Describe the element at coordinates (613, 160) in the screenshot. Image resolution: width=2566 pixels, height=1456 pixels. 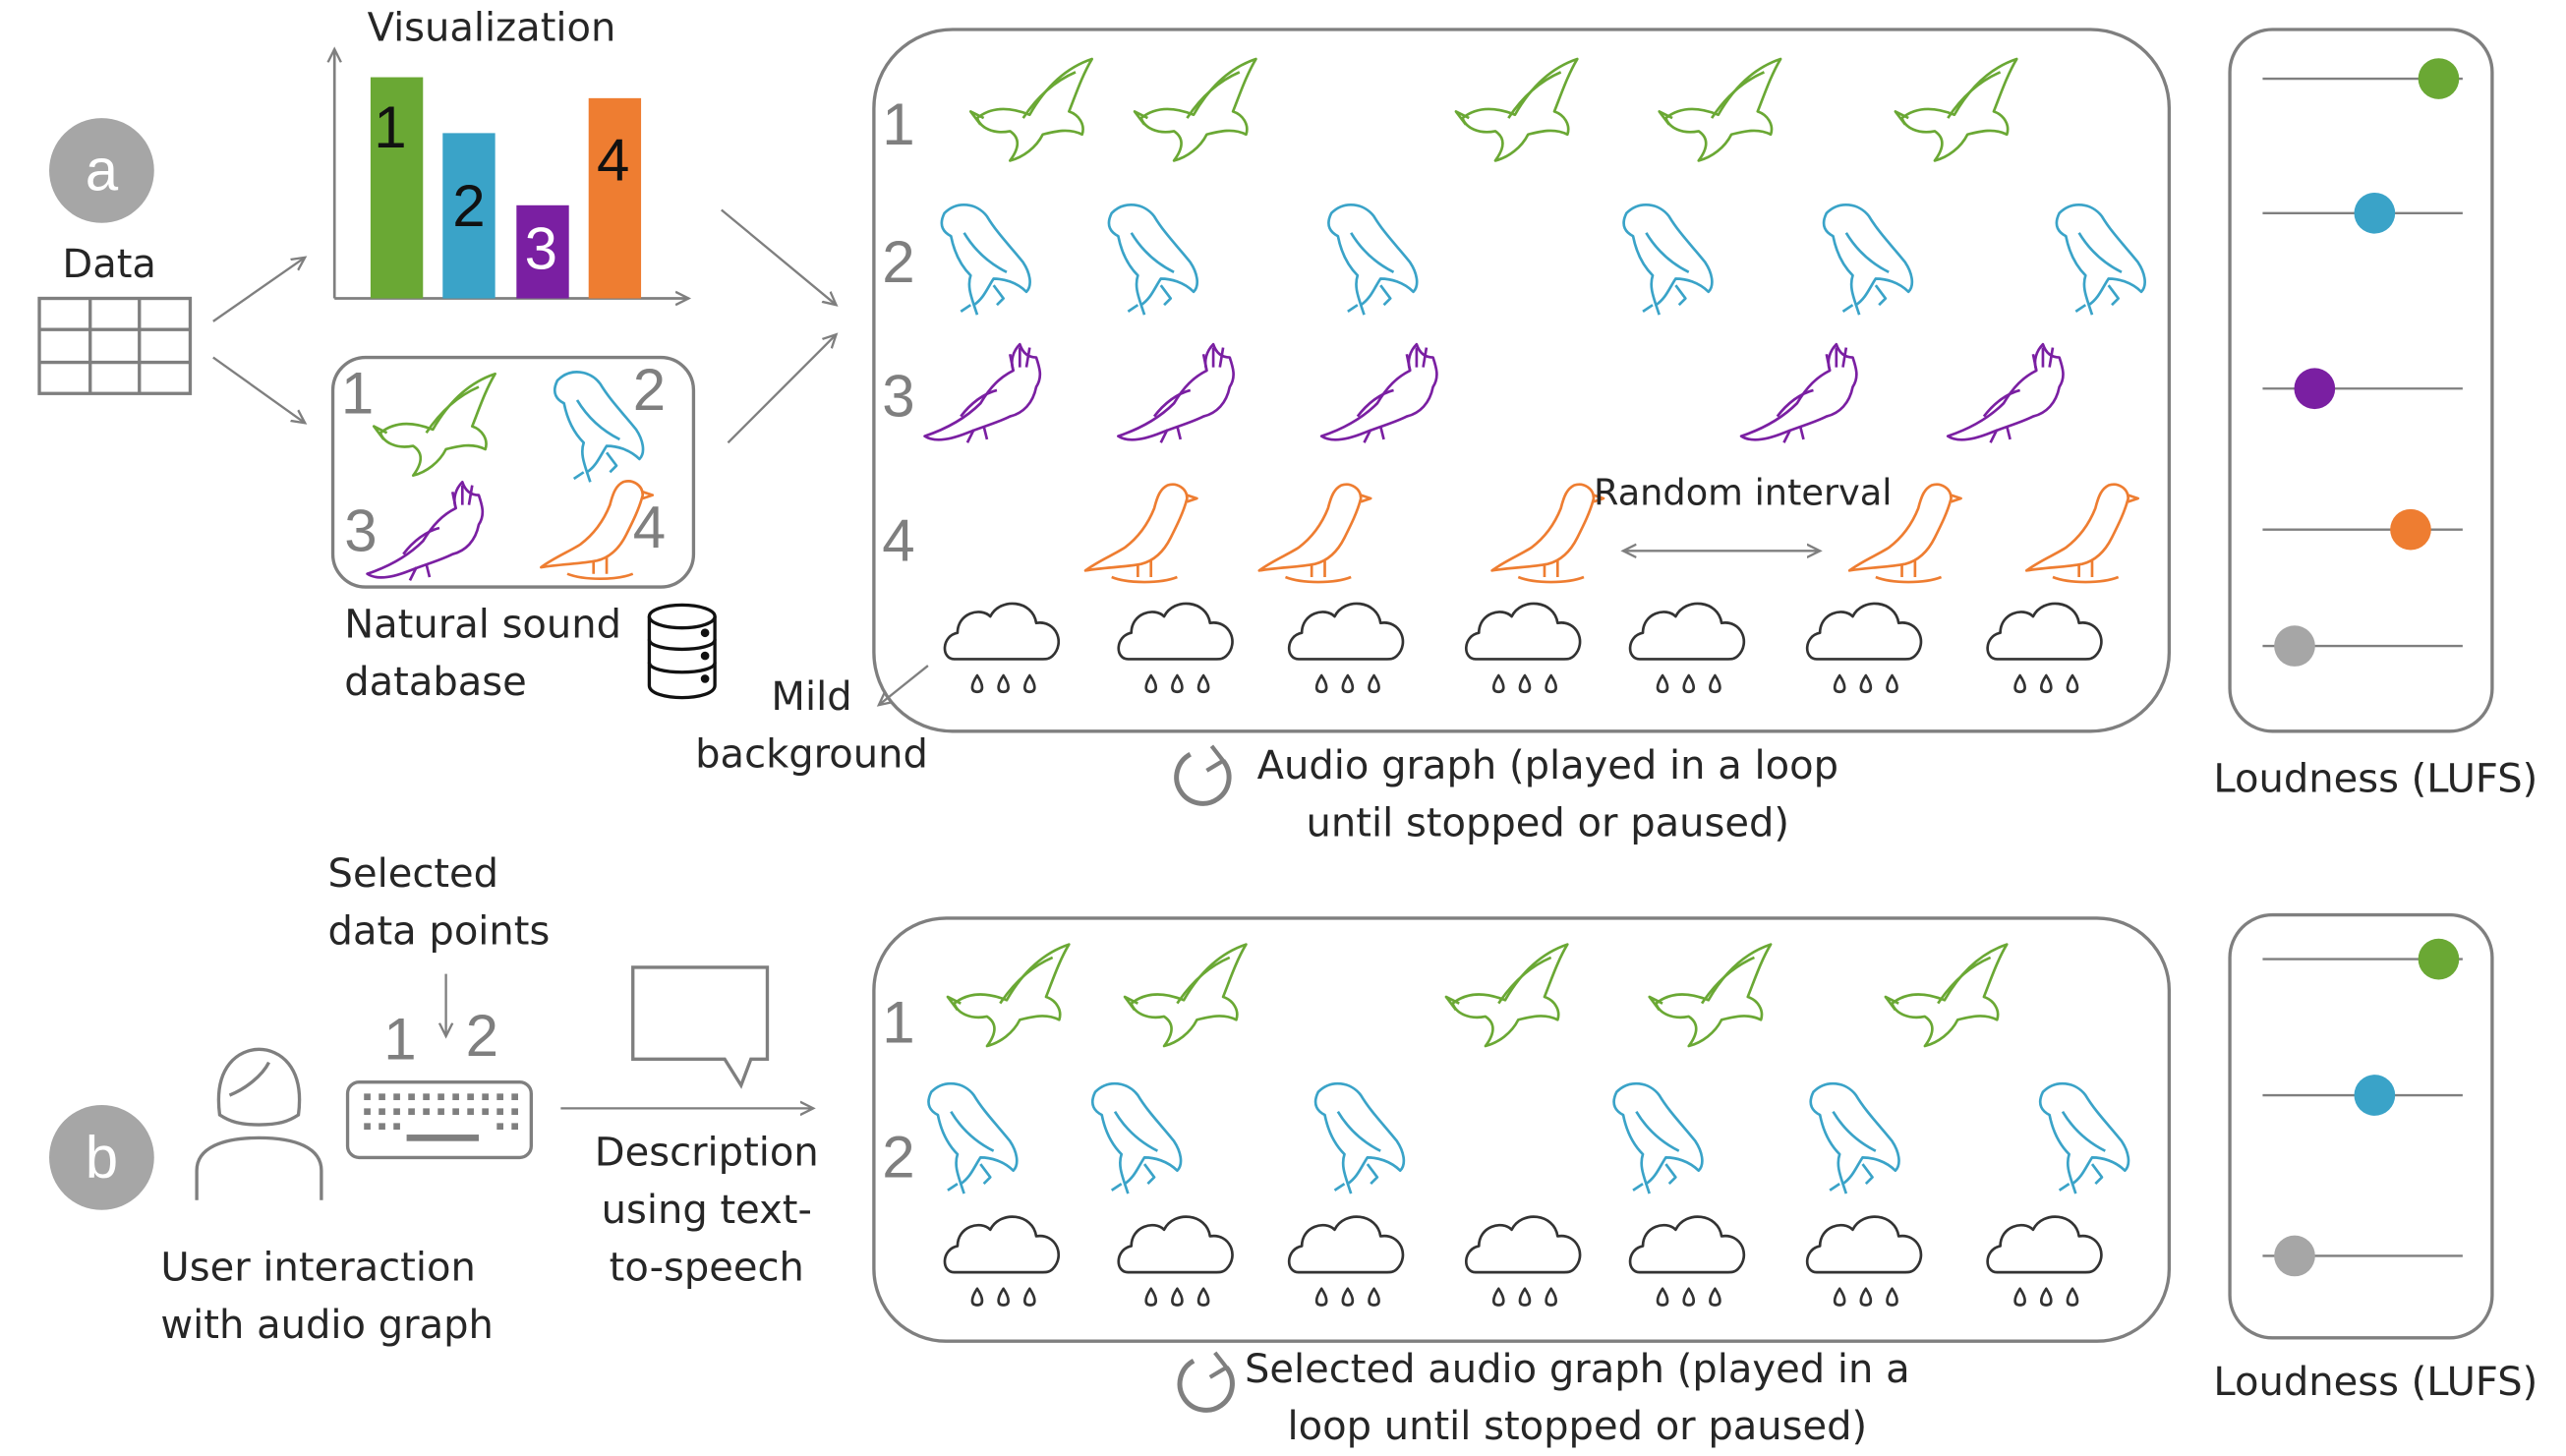
I see `bar-number-4: 4` at that location.